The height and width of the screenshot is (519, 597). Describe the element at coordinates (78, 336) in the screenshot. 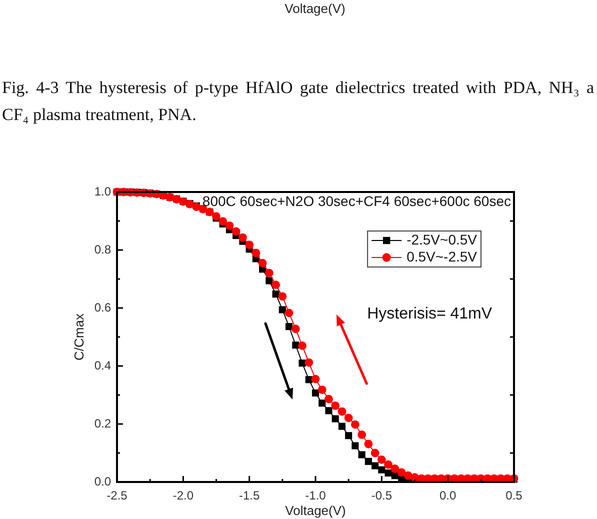

I see `y-axis-title: C/Cmax` at that location.